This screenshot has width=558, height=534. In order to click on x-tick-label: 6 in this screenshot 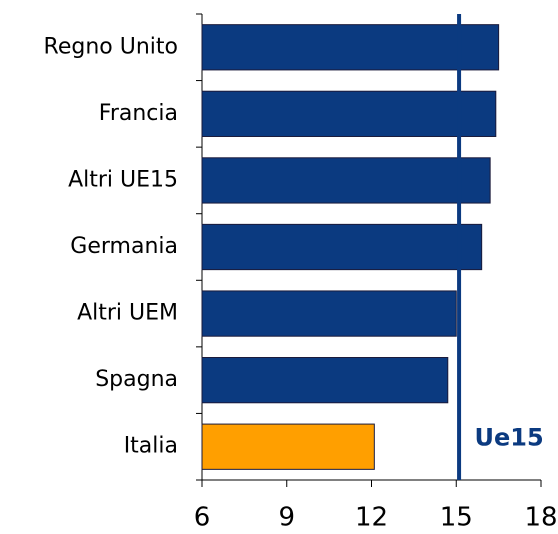, I will do `click(202, 518)`.